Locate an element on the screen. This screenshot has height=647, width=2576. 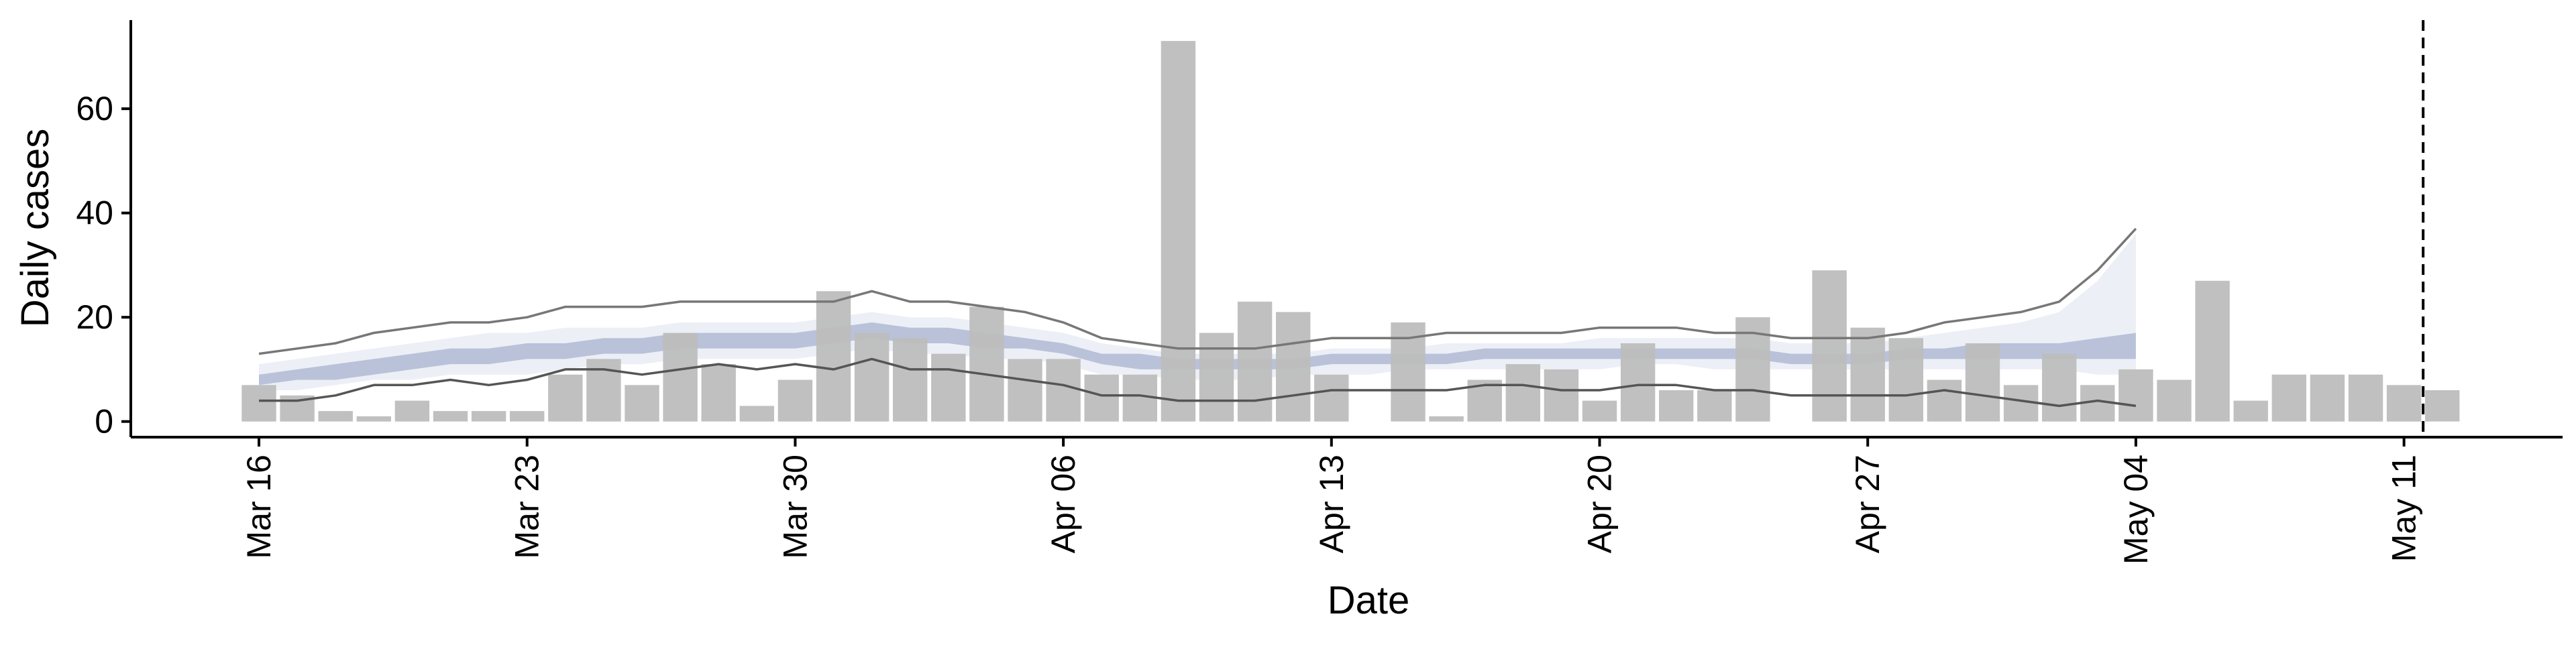
x-tick-label-3: Apr 06 is located at coordinates (1063, 504).